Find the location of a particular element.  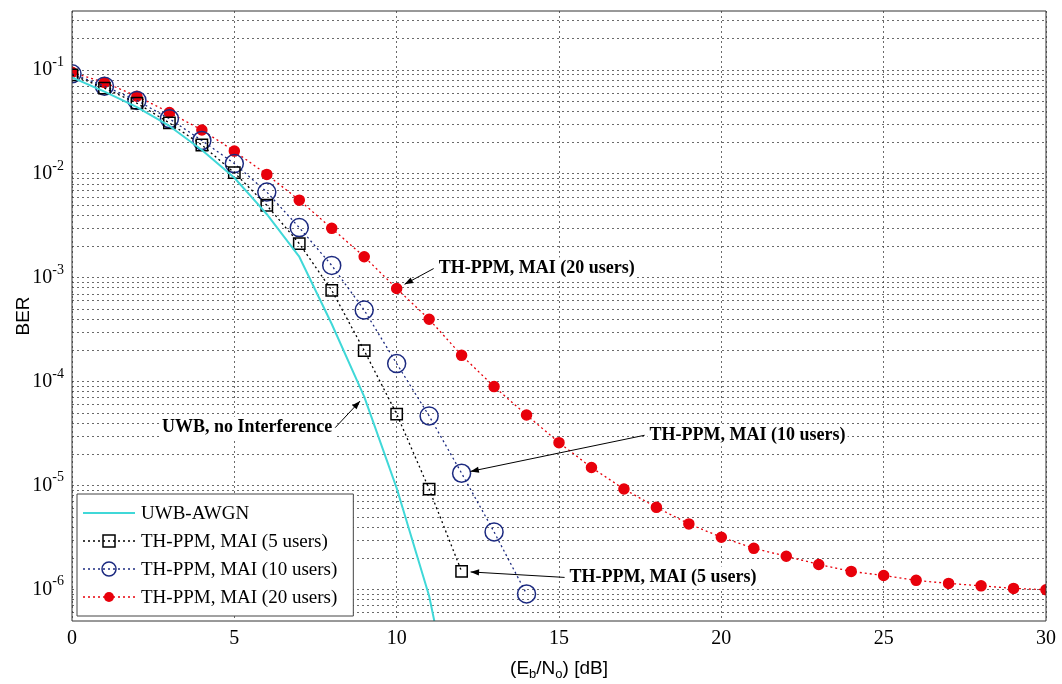

x-tick-label: 0 is located at coordinates (72, 637).